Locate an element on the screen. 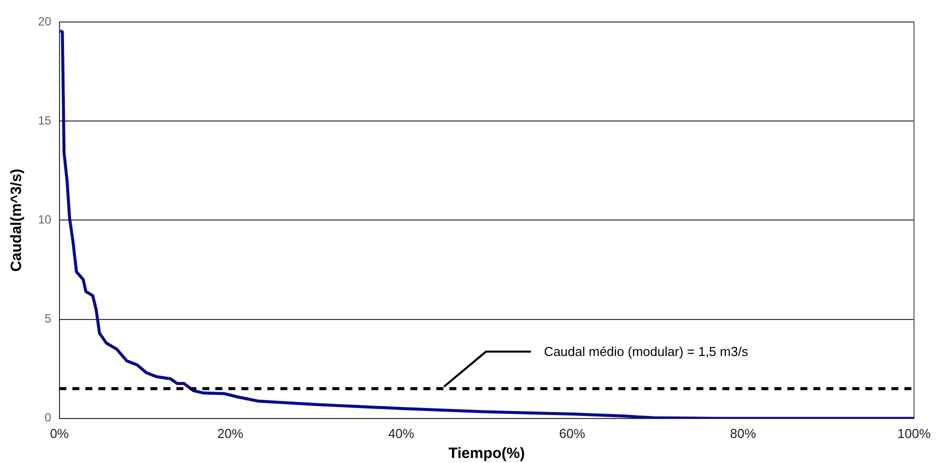 The height and width of the screenshot is (463, 938). x-axis-title: Tiempo(%) is located at coordinates (486, 453).